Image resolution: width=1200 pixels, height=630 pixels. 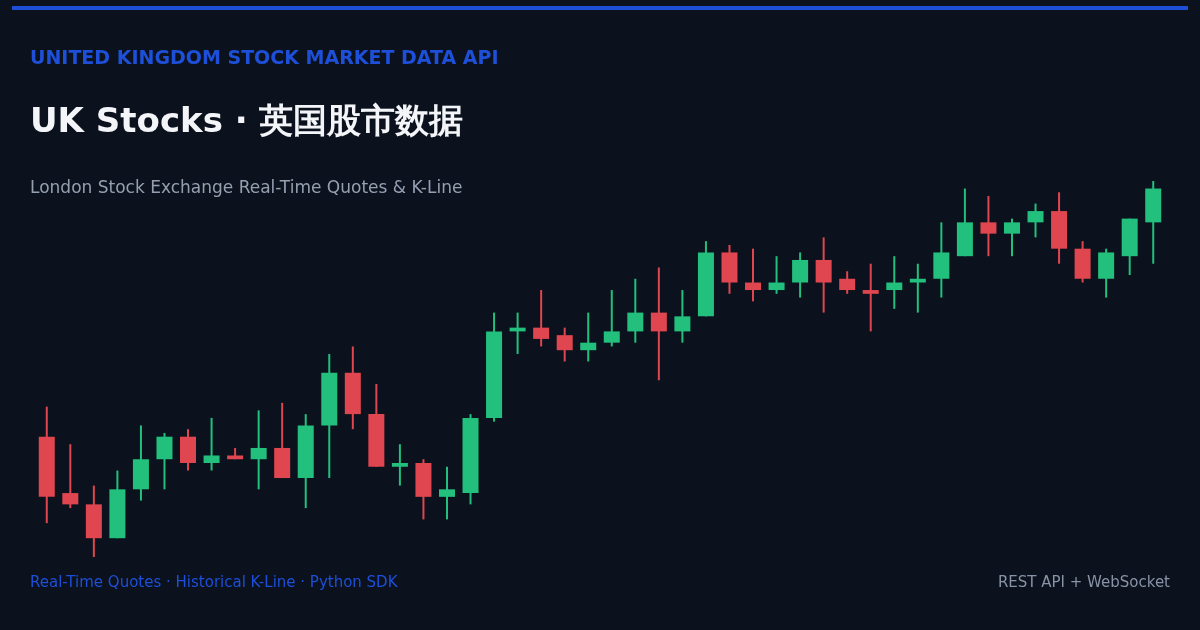 What do you see at coordinates (1083, 582) in the screenshot?
I see `text: REST API + WebSocket` at bounding box center [1083, 582].